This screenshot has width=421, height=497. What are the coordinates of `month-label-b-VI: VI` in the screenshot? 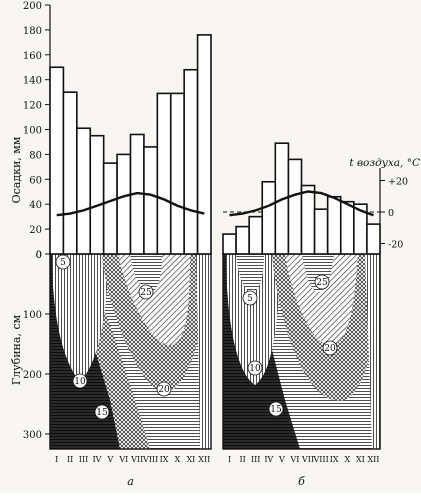 It's located at (294, 459).